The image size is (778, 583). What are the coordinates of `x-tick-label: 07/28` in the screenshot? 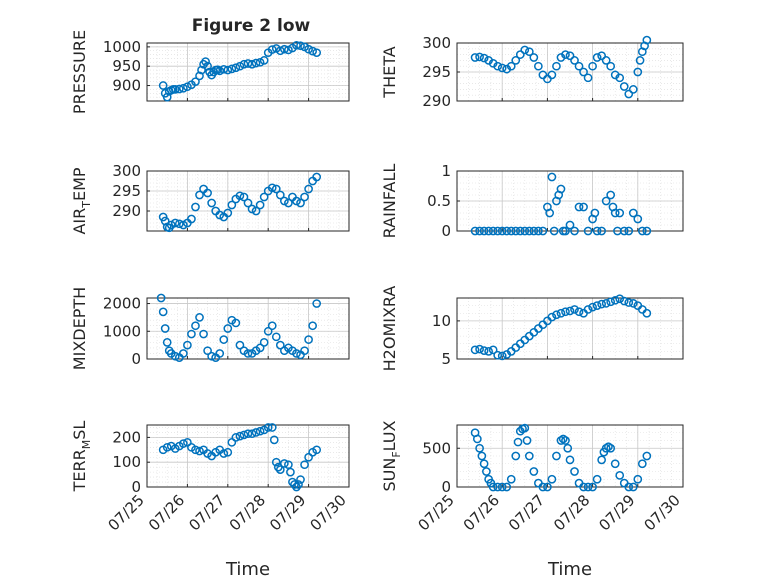 It's located at (571, 512).